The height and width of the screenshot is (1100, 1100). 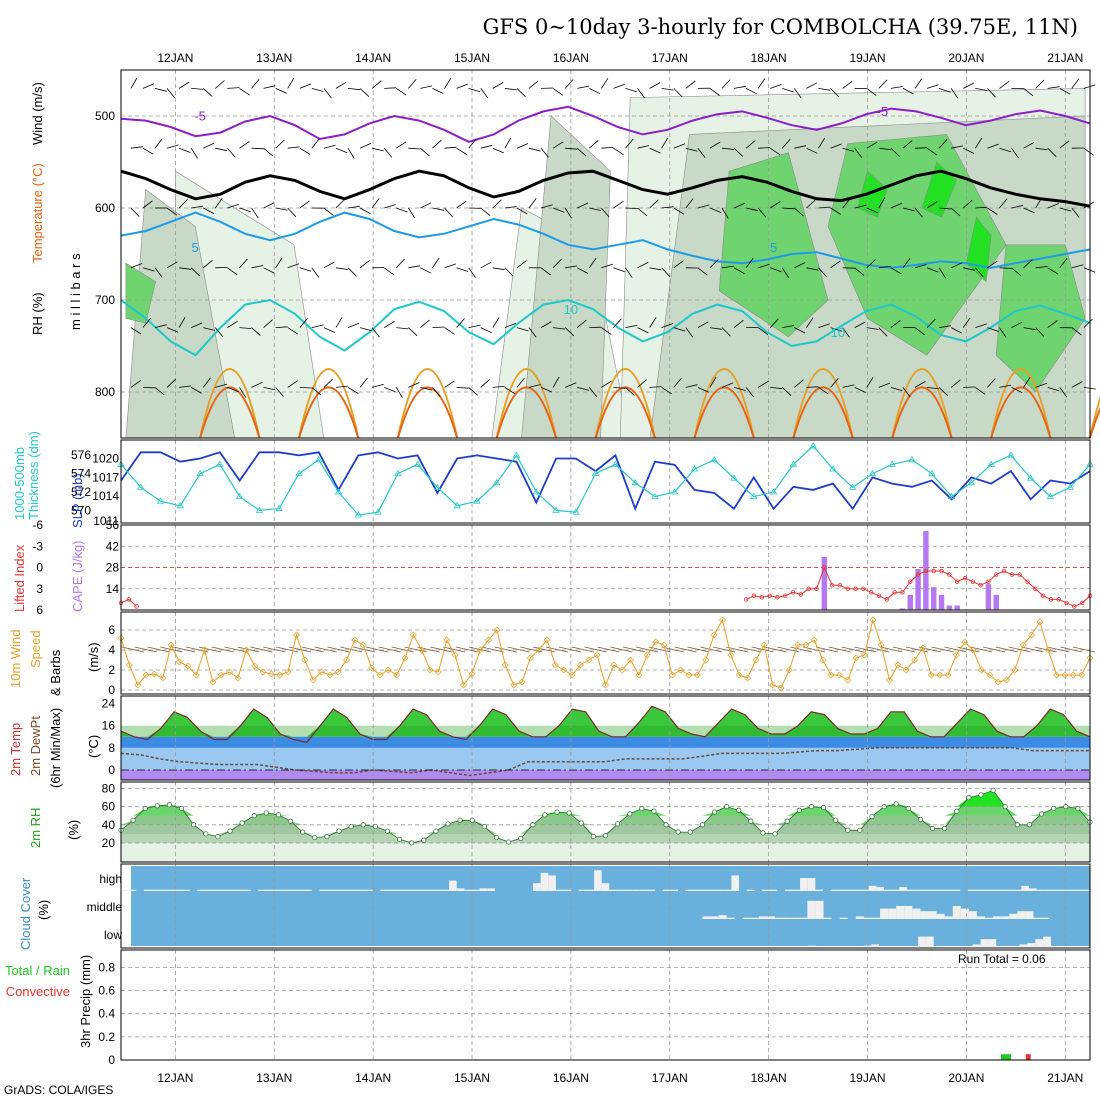 I want to click on panel-frame, so click(x=605, y=567).